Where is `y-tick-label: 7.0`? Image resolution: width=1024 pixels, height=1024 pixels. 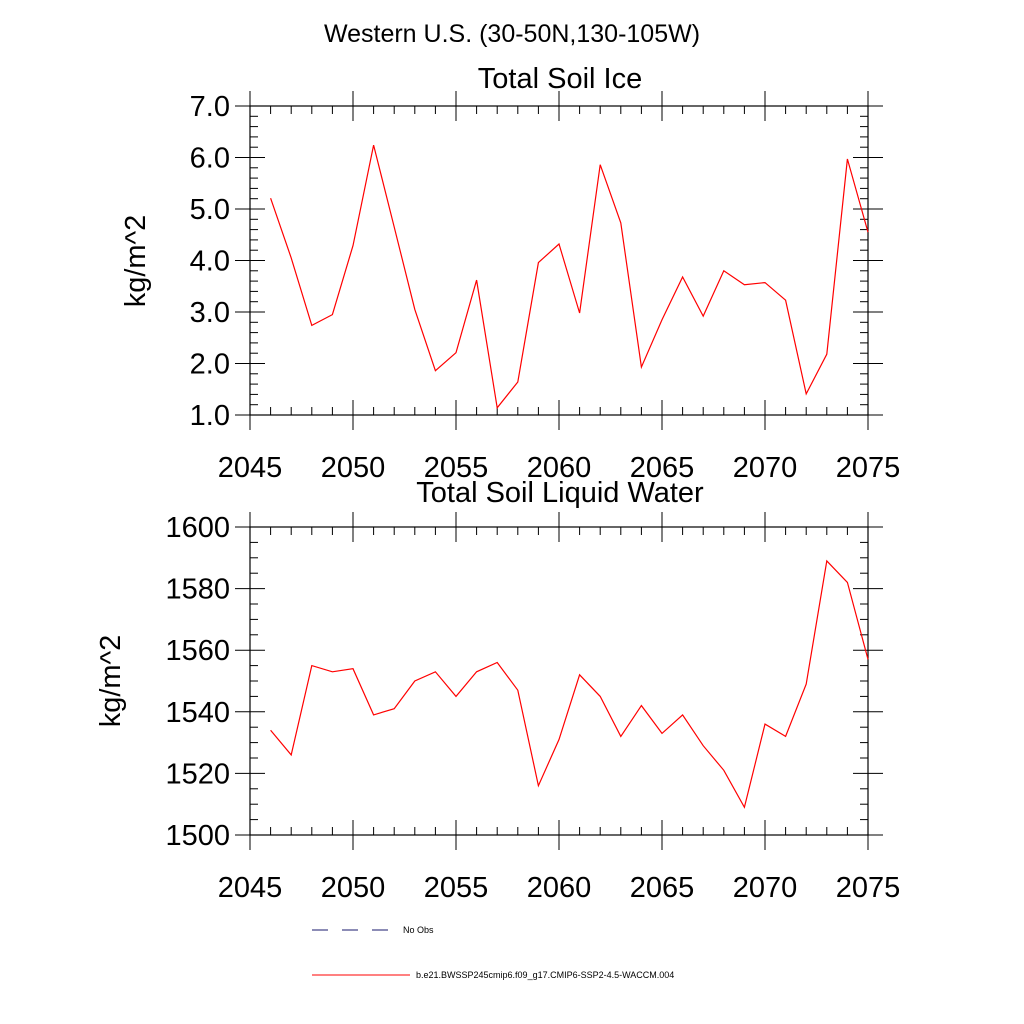 y-tick-label: 7.0 is located at coordinates (210, 107).